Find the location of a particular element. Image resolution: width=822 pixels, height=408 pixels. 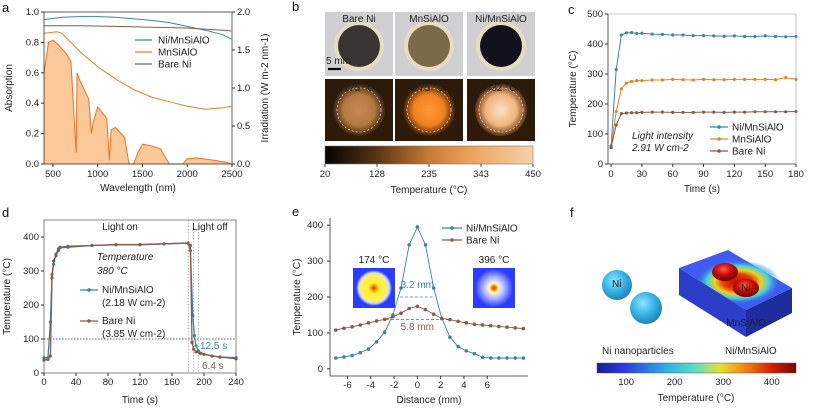

y-tick-label: 500 is located at coordinates (595, 14).